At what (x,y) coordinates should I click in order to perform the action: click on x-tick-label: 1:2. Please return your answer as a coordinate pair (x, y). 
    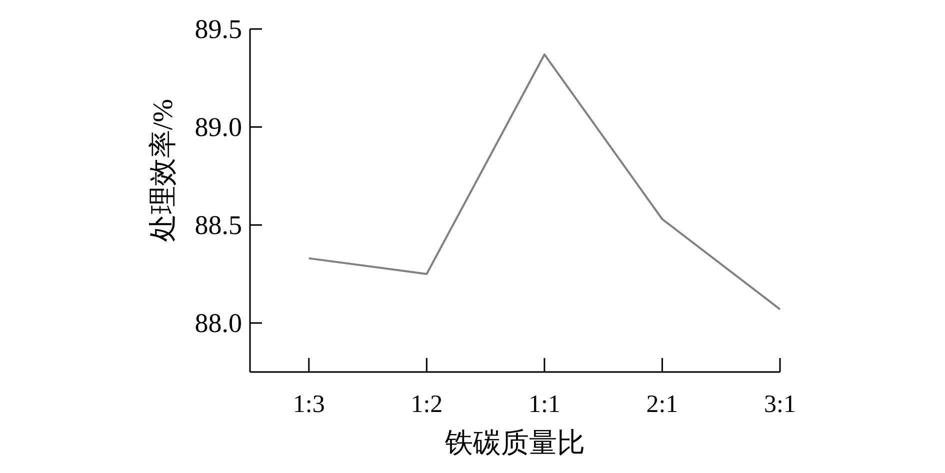
    Looking at the image, I should click on (426, 404).